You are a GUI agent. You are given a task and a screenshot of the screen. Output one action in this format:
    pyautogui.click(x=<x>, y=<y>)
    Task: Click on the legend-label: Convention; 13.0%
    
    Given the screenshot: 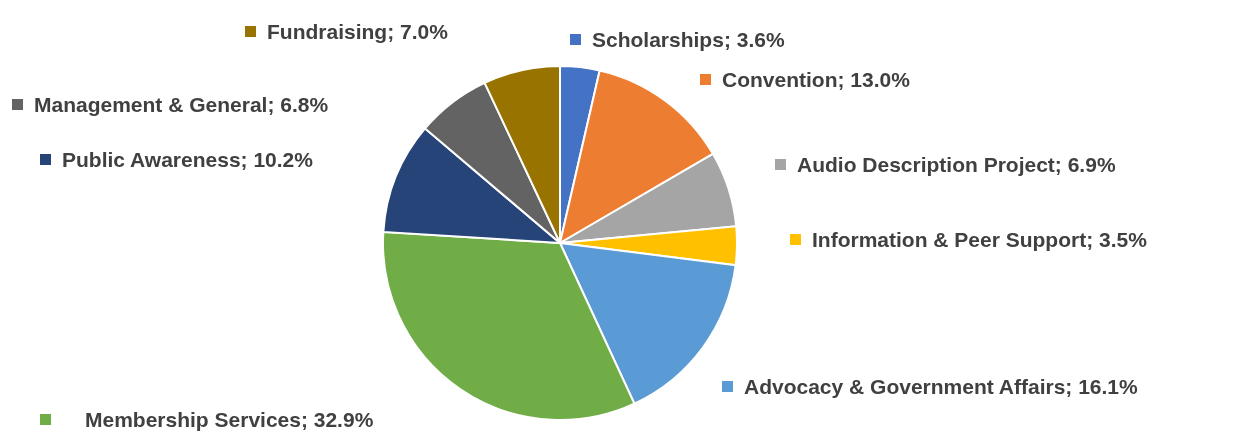 What is the action you would take?
    pyautogui.click(x=816, y=80)
    